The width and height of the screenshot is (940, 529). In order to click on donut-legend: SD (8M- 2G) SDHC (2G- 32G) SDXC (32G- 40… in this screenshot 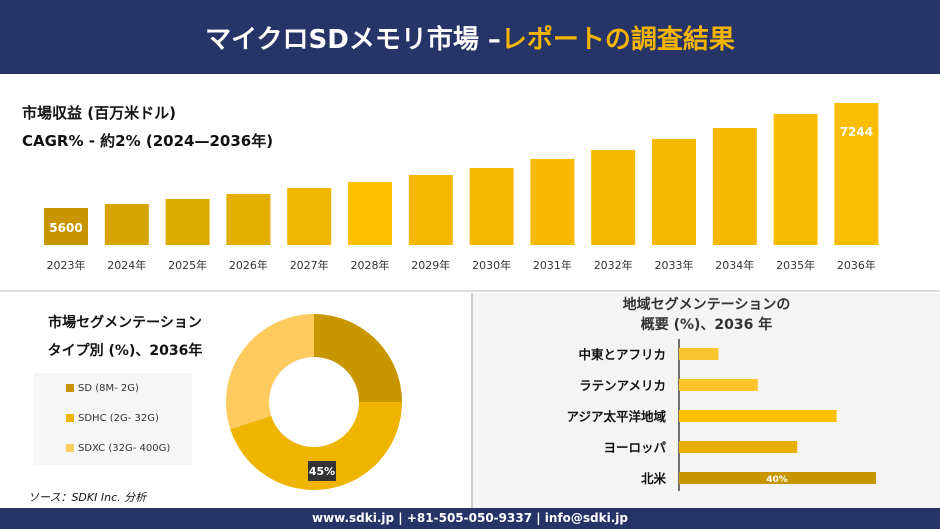, I will do `click(113, 419)`.